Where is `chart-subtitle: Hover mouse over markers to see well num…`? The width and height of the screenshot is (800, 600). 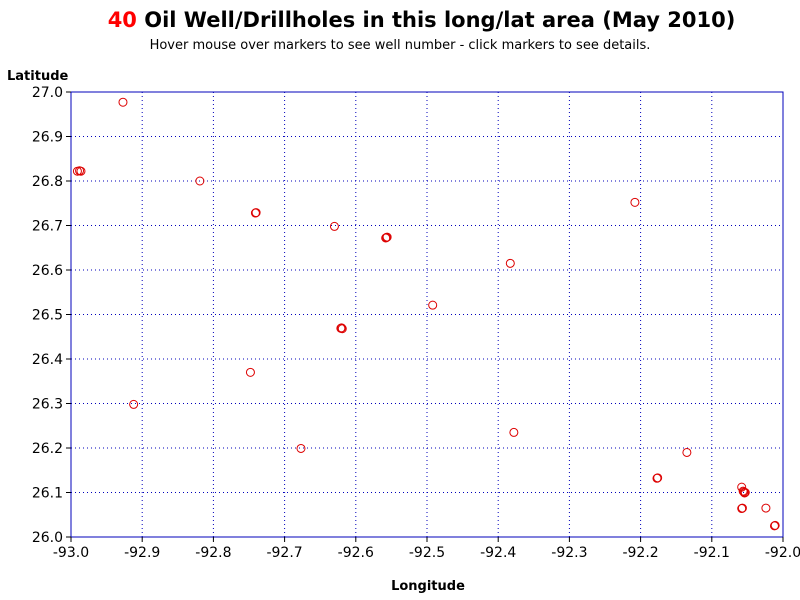
chart-subtitle: Hover mouse over markers to see well num… is located at coordinates (400, 45).